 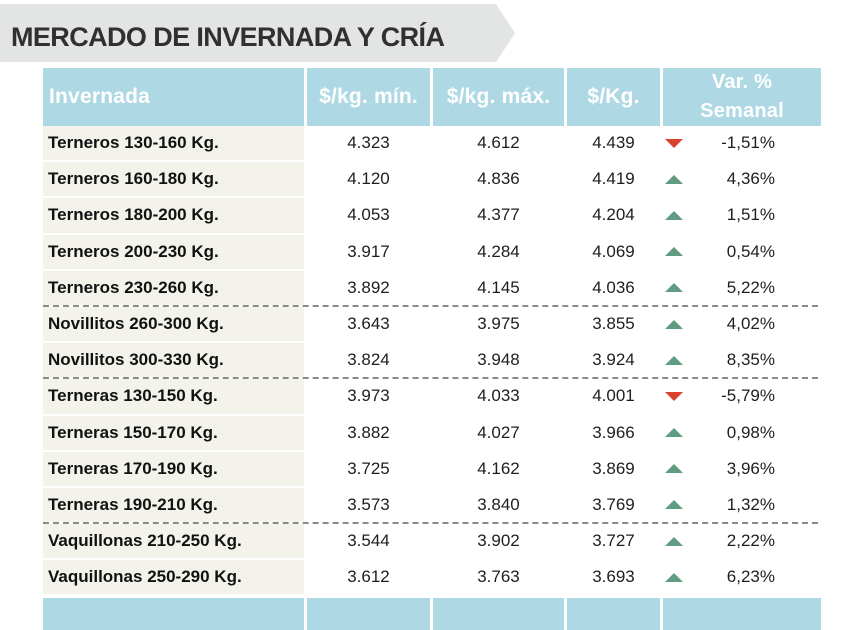 I want to click on page-title: MERCADO DE INVERNADA Y CRÍA, so click(x=228, y=37).